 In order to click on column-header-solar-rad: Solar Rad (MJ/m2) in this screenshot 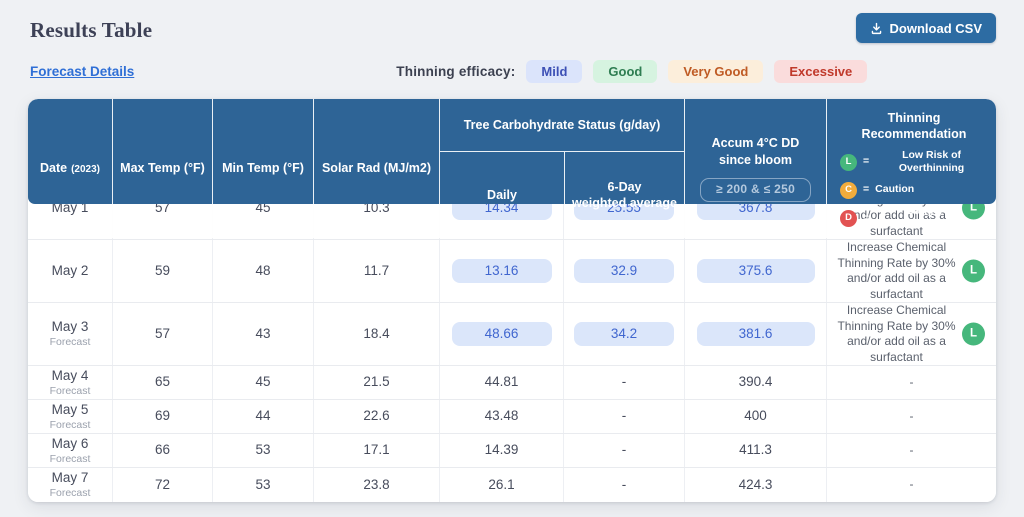, I will do `click(376, 169)`.